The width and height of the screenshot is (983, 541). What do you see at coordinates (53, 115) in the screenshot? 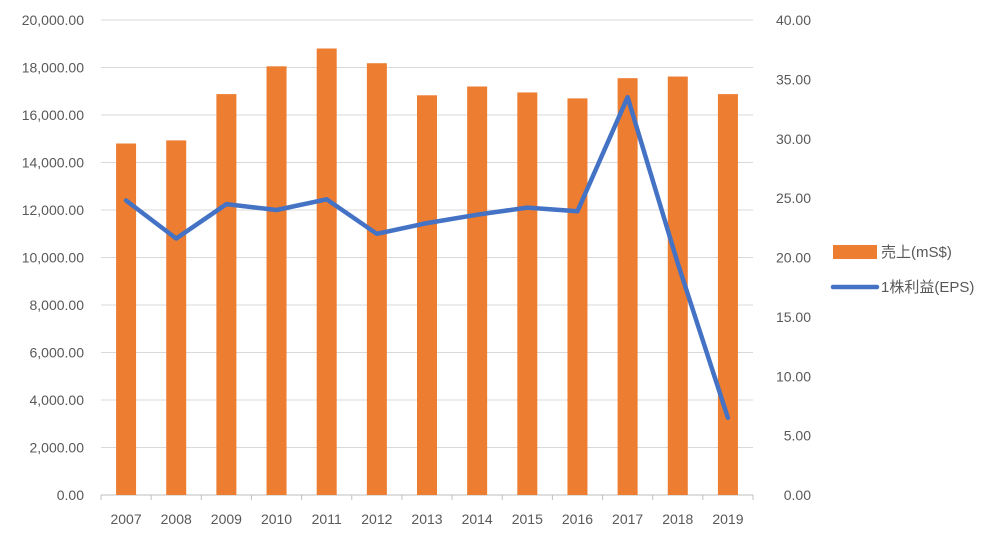
I see `left-axis-tick-label: 16,000.00` at bounding box center [53, 115].